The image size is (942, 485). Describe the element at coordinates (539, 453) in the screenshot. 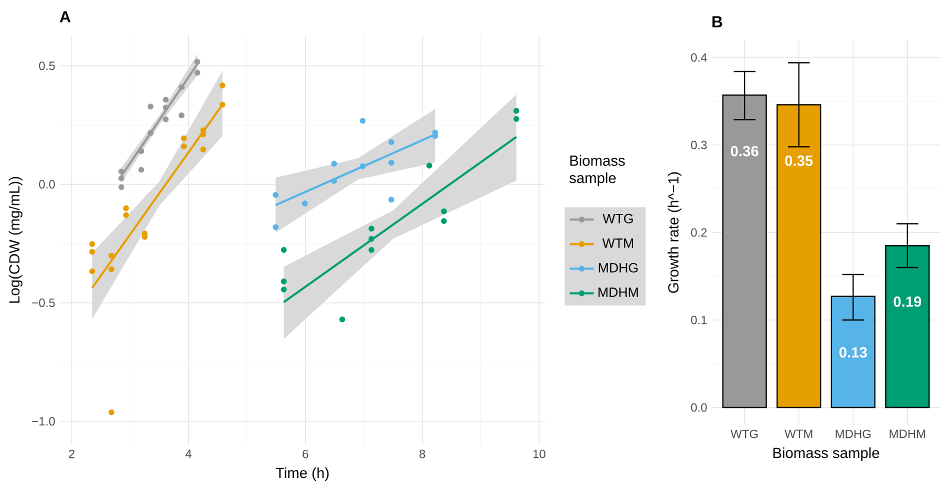

I see `x-tick-label: 10` at that location.